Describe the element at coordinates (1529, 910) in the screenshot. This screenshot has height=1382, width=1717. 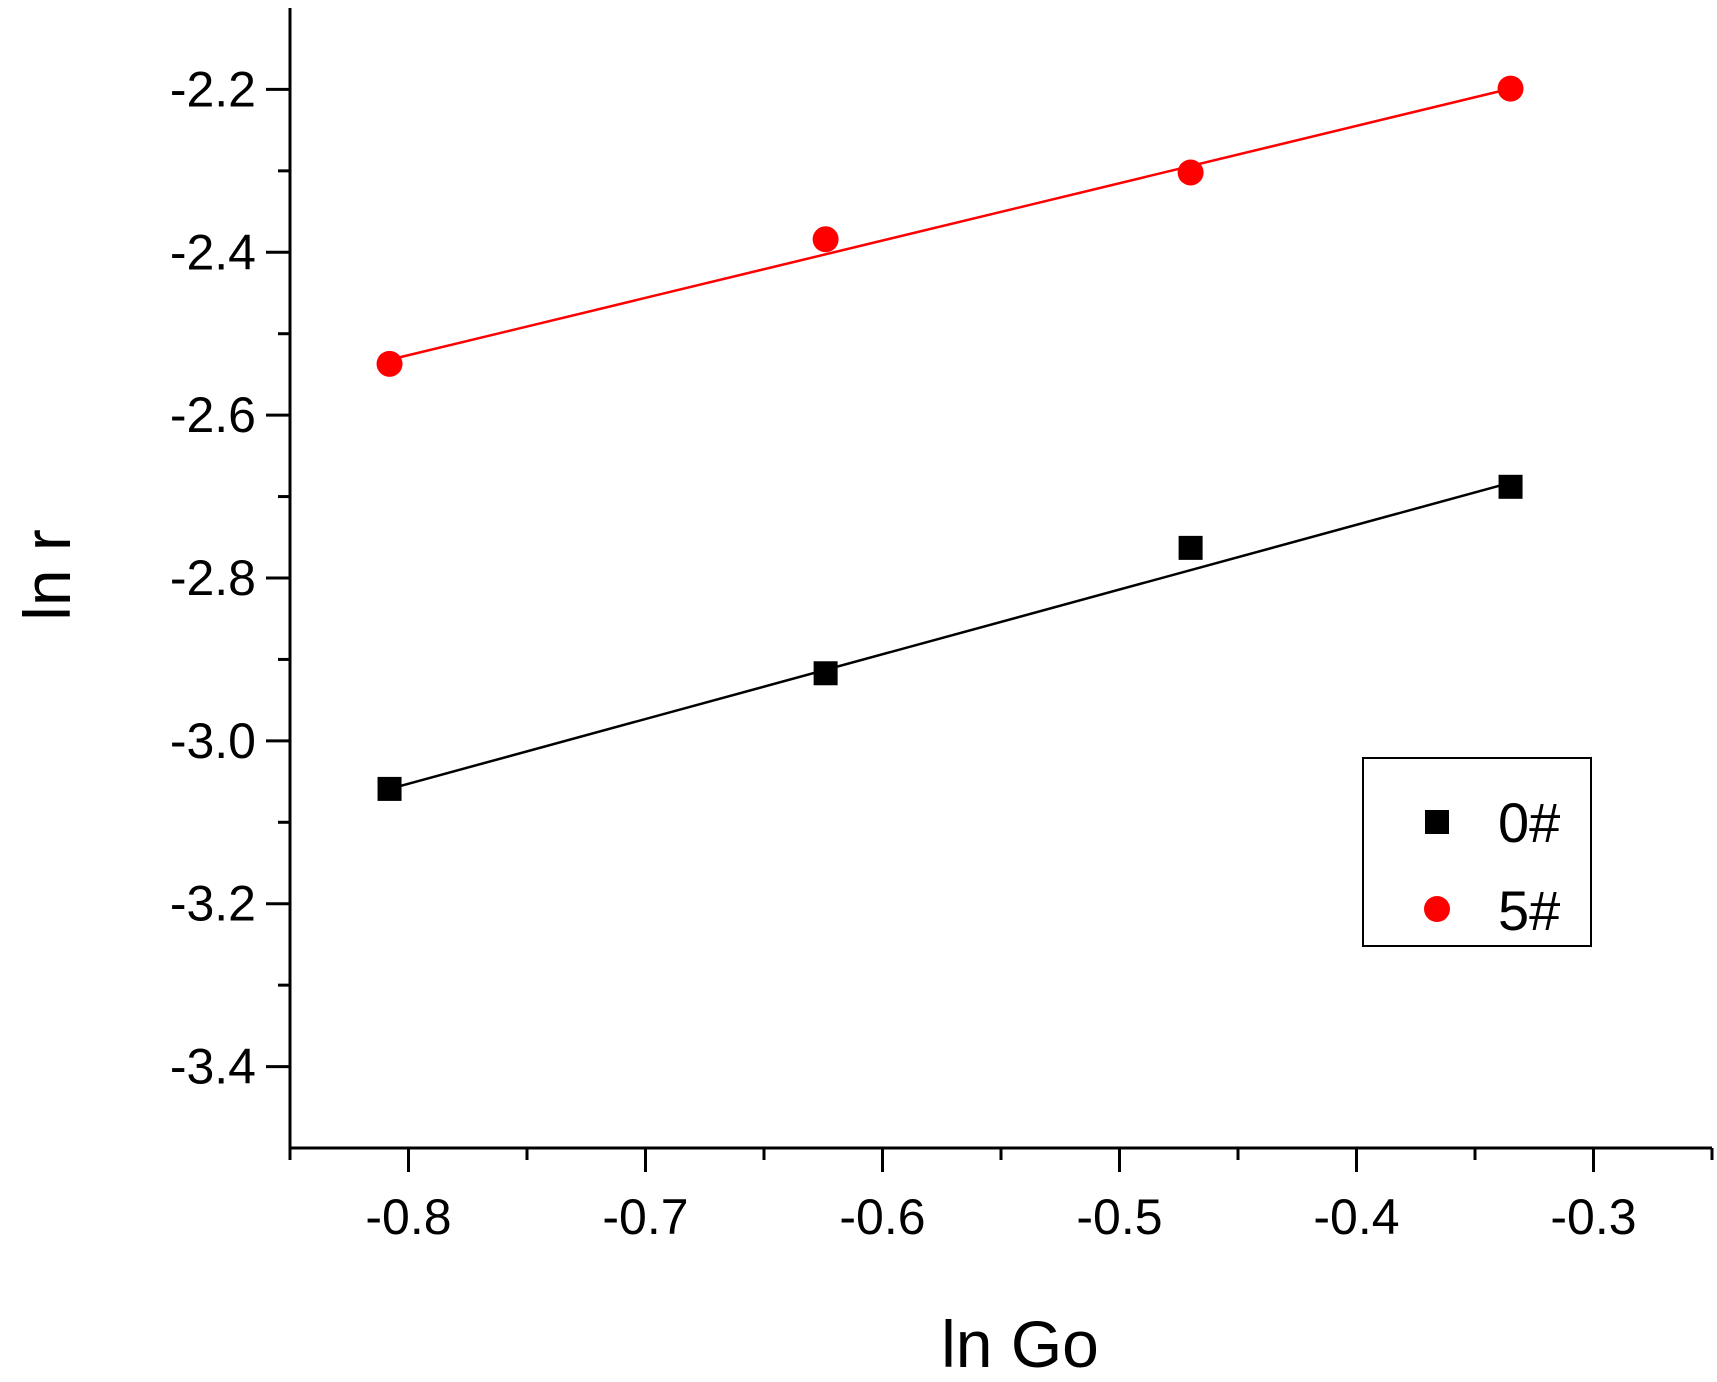
I see `legend-label-1: 5#` at that location.